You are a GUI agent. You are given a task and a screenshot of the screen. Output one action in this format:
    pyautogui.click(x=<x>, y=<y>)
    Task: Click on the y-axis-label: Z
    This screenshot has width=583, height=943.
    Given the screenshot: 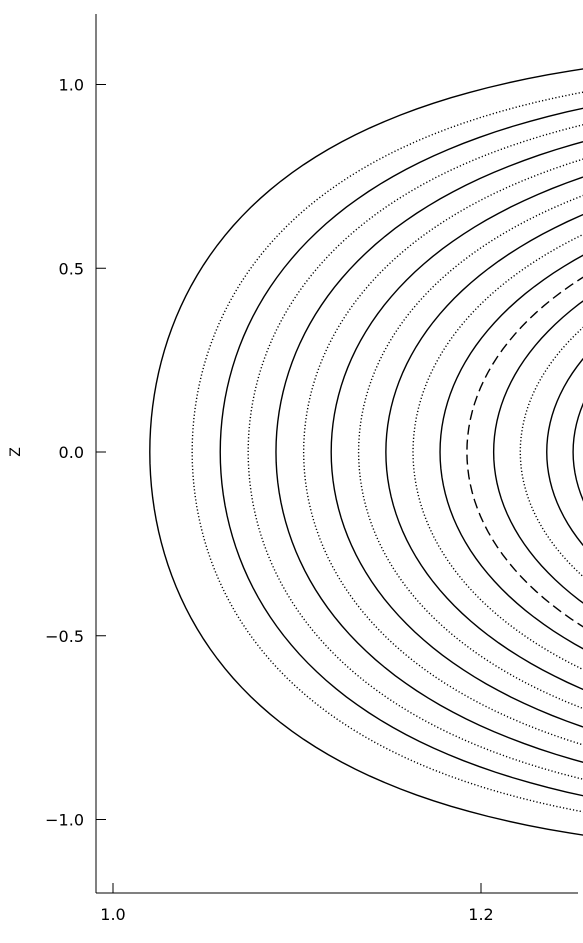 What is the action you would take?
    pyautogui.click(x=16, y=452)
    